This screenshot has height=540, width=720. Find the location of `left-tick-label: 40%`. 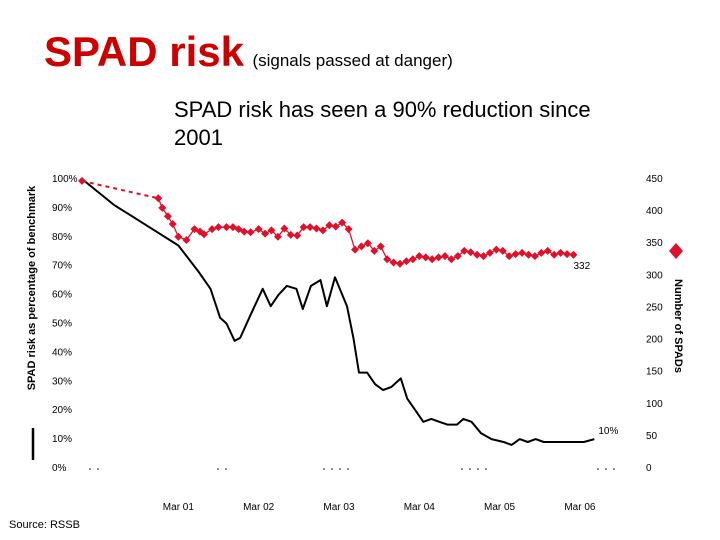

left-tick-label: 40% is located at coordinates (62, 352).